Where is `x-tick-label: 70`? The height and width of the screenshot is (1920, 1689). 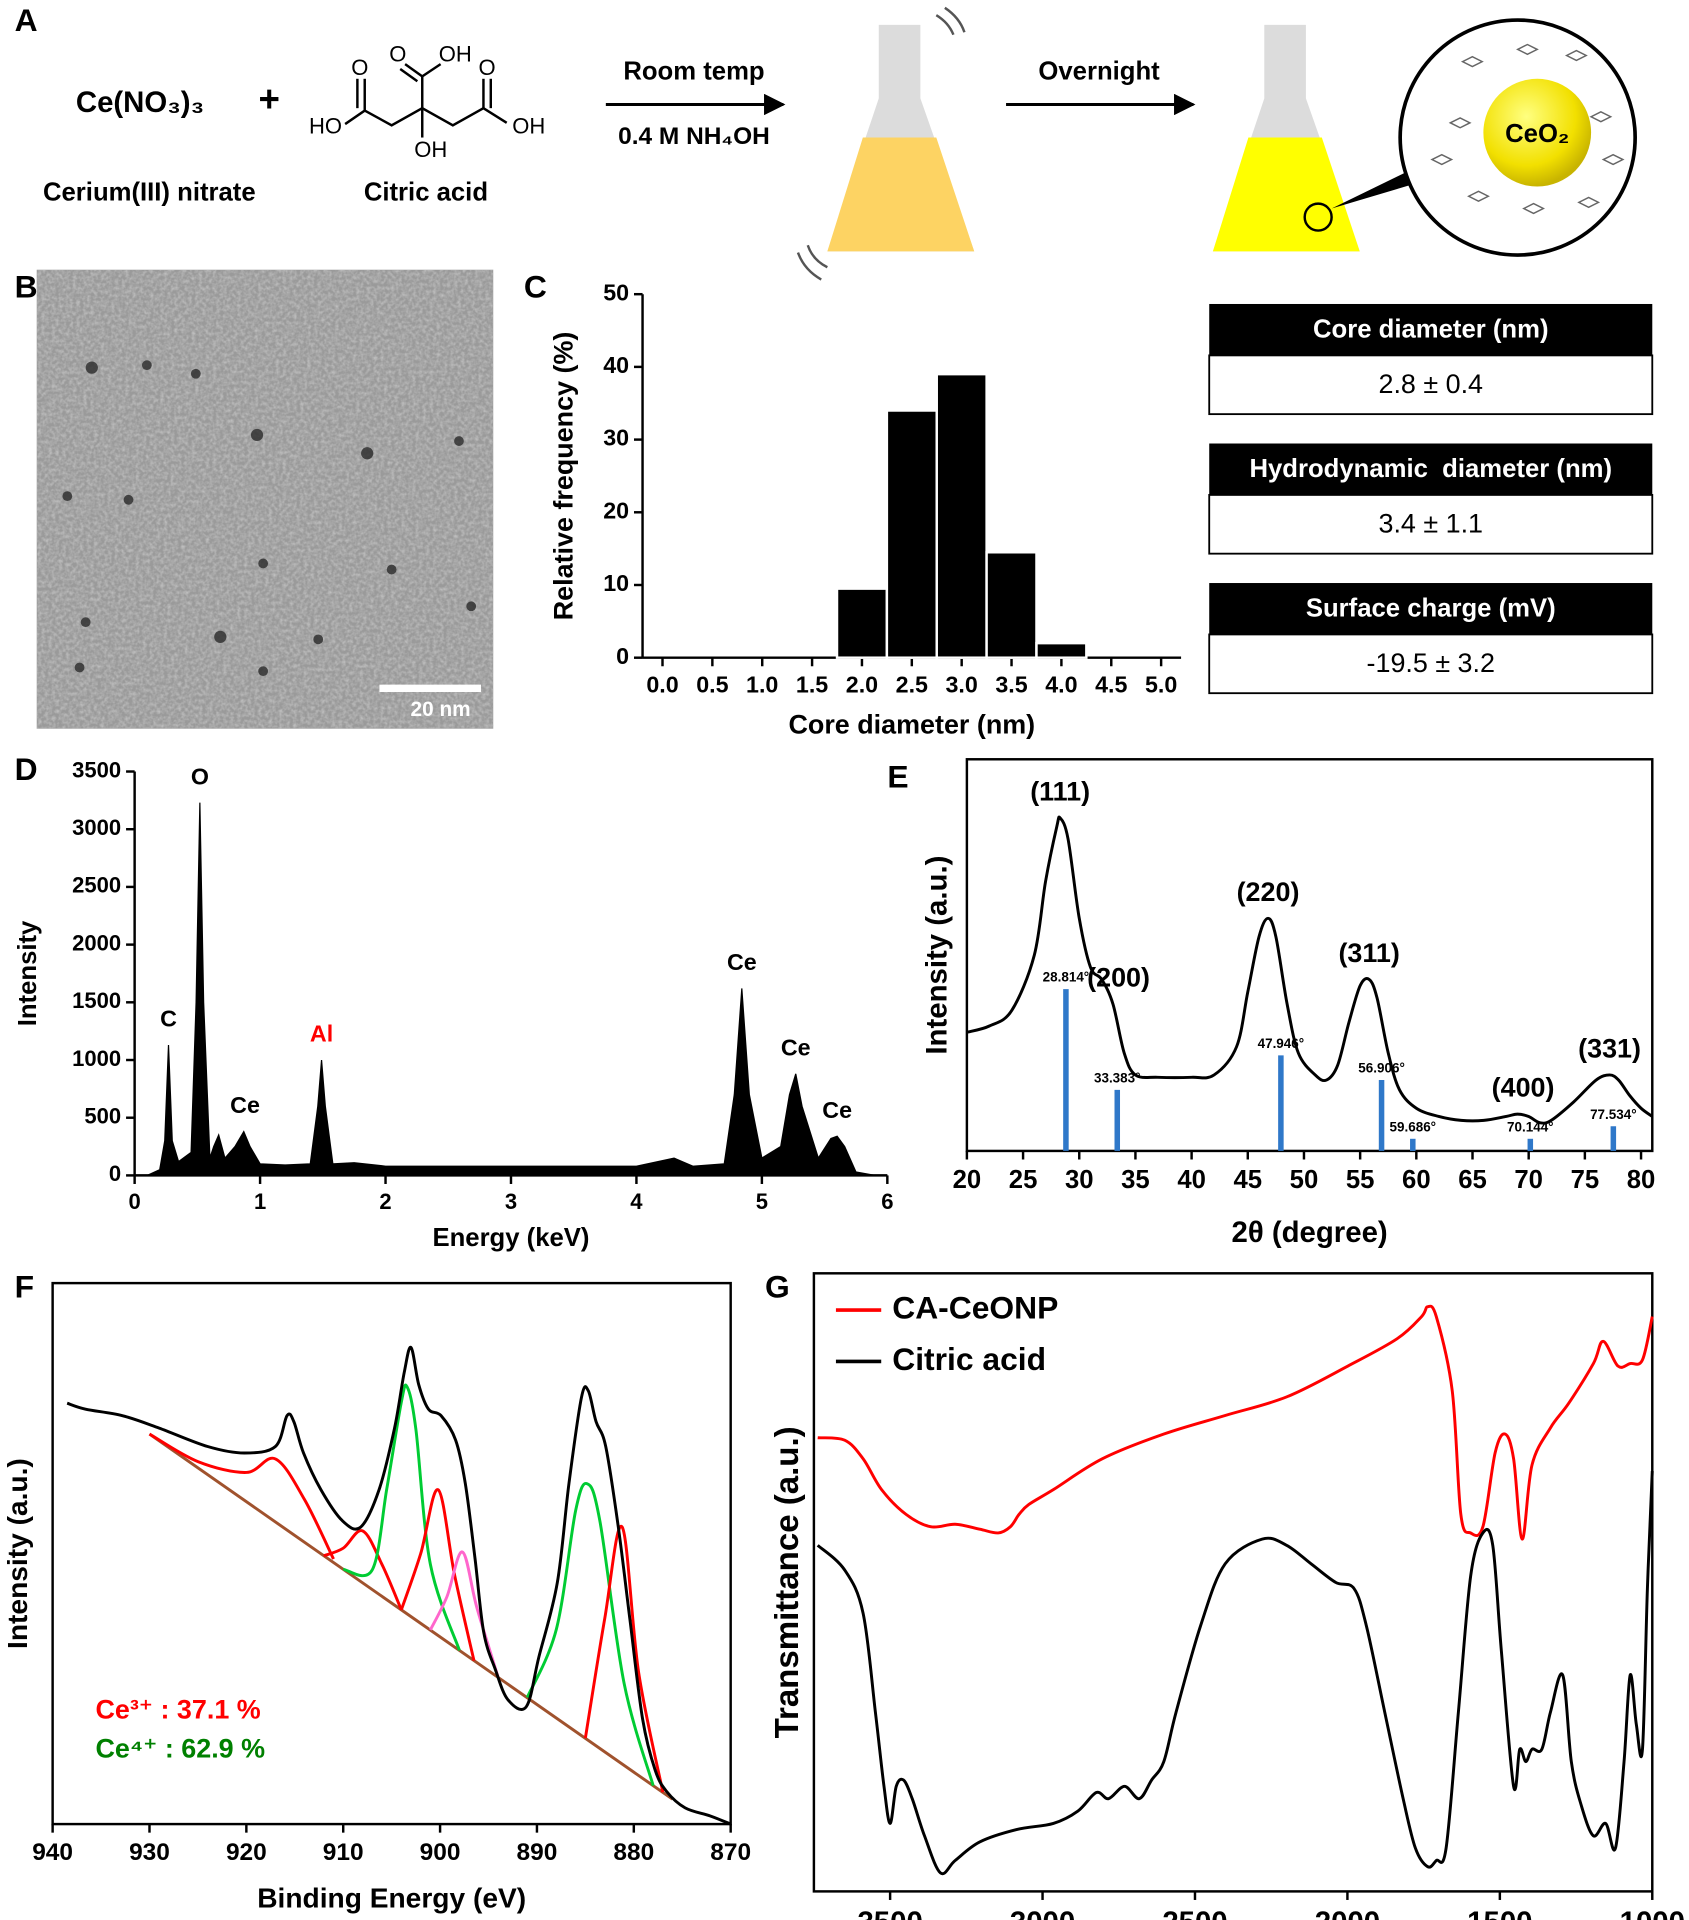 x-tick-label: 70 is located at coordinates (1528, 1180).